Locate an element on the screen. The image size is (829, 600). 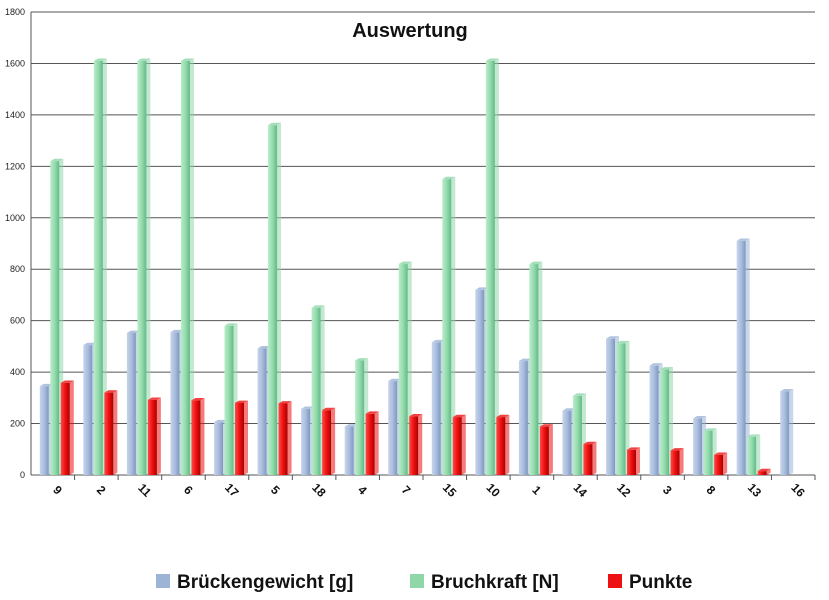
x-tick-label: 7 is located at coordinates (406, 490).